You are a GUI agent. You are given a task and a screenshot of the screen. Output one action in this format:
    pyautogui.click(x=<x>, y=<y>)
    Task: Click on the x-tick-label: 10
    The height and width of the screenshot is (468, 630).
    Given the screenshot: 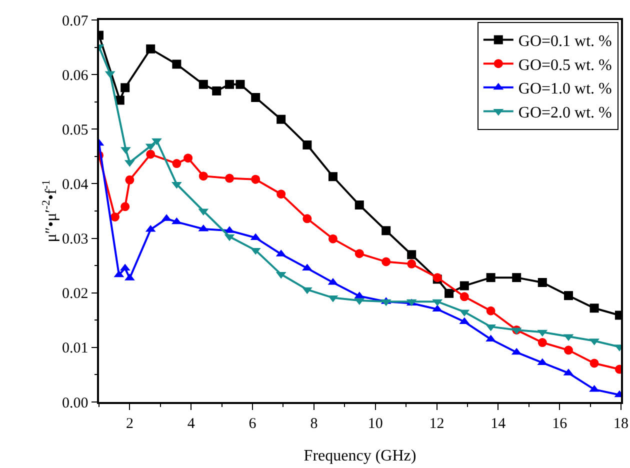 What is the action you would take?
    pyautogui.click(x=375, y=424)
    